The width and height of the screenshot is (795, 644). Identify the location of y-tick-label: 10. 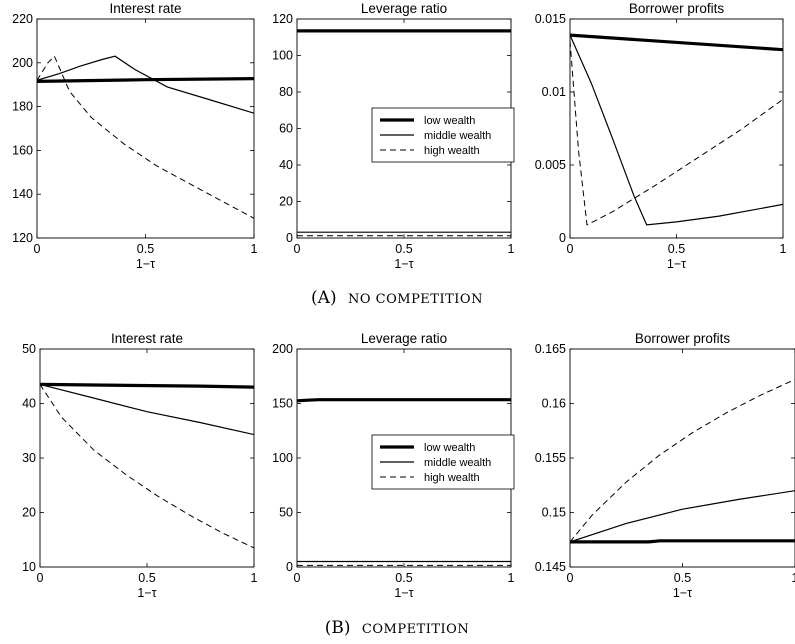
(29, 567).